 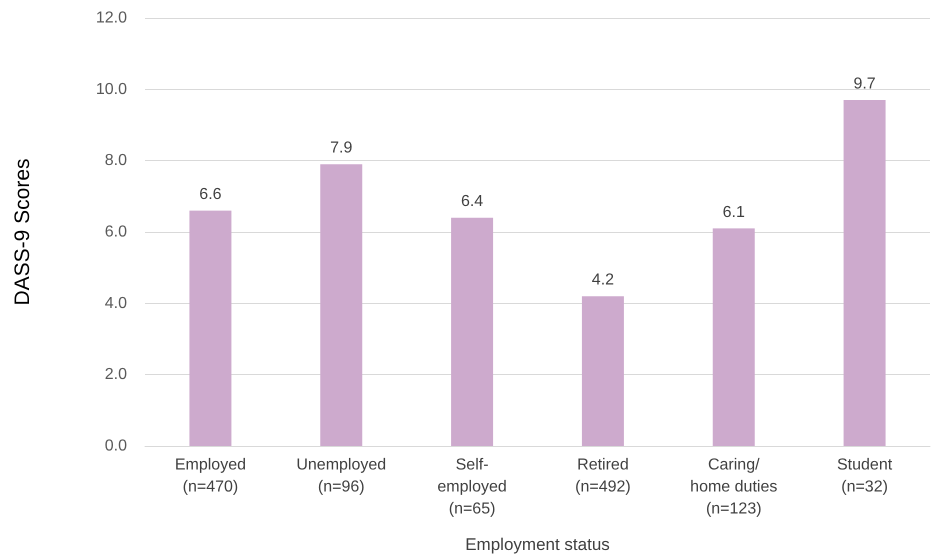 What do you see at coordinates (341, 476) in the screenshot?
I see `x-tick-label: Unemployed (n=96)` at bounding box center [341, 476].